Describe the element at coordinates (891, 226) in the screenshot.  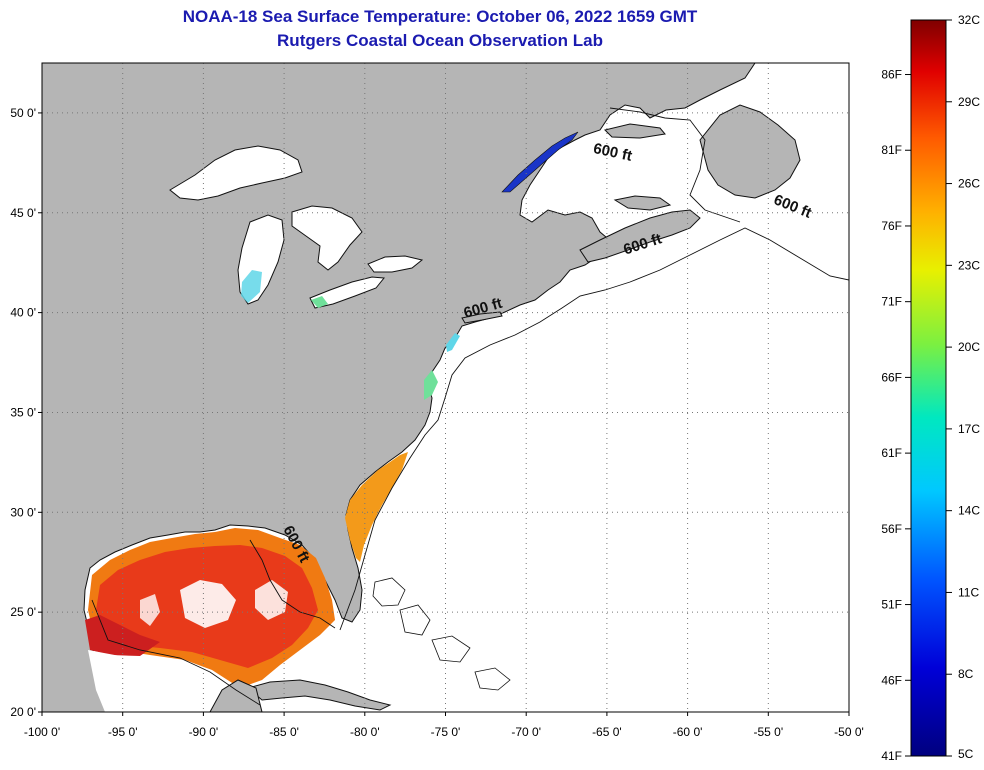
I see `colorbar-f-label: 76F` at that location.